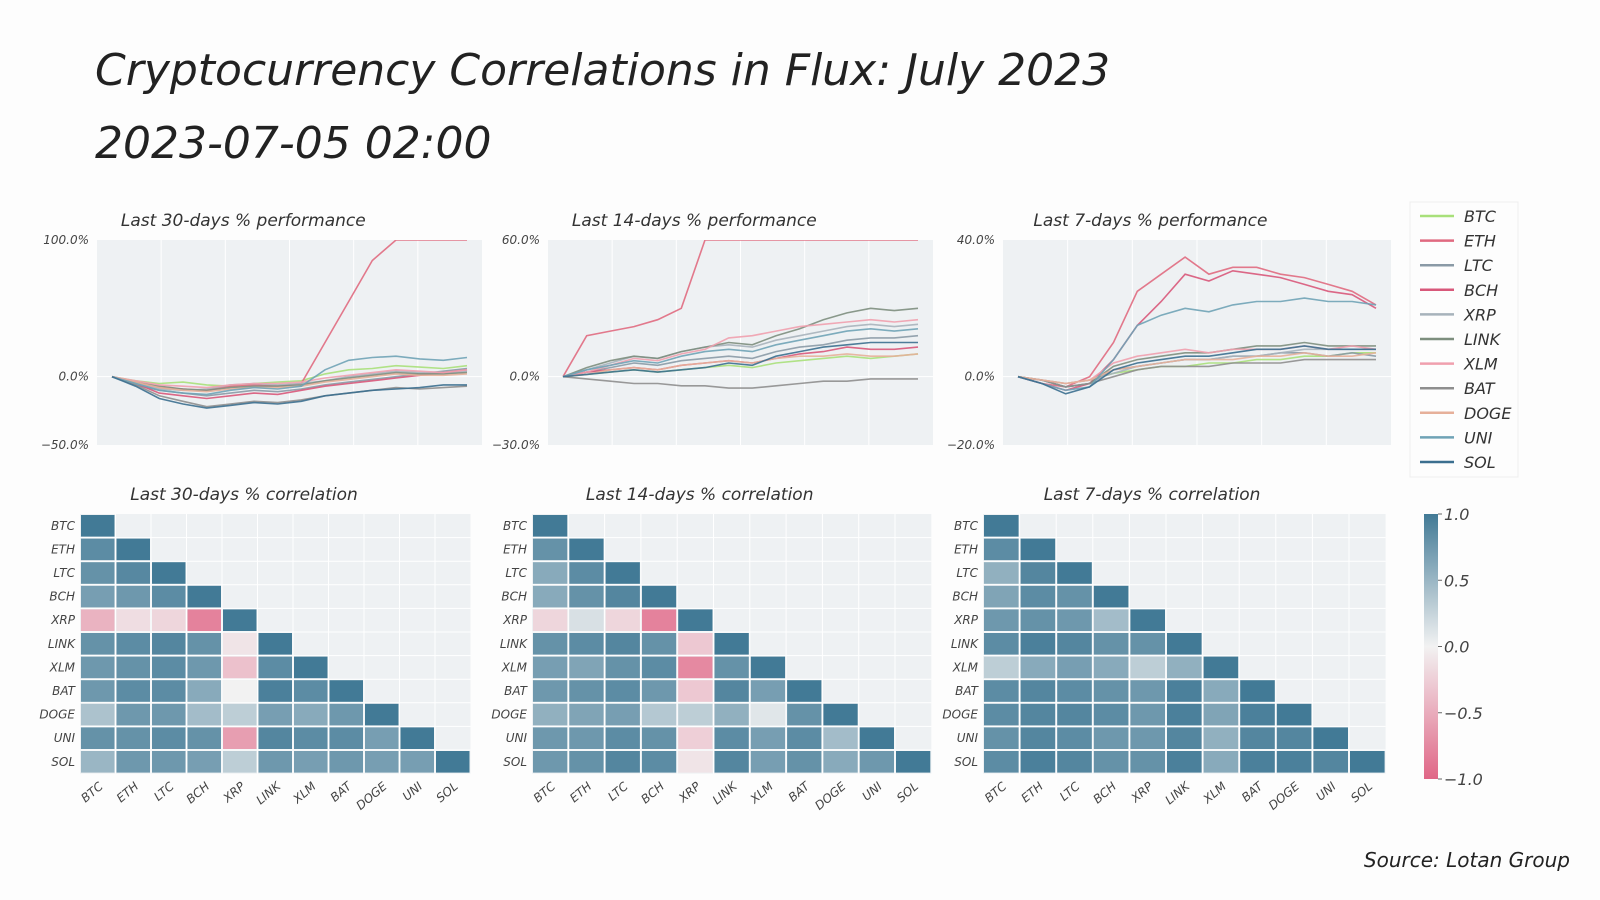 The height and width of the screenshot is (900, 1600). What do you see at coordinates (804, 691) in the screenshot?
I see `heatmap-cell-bat-bat` at bounding box center [804, 691].